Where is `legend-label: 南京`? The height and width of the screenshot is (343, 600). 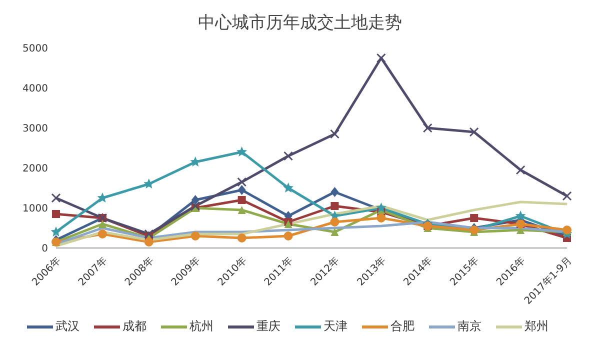 legend-label: 南京 is located at coordinates (469, 326).